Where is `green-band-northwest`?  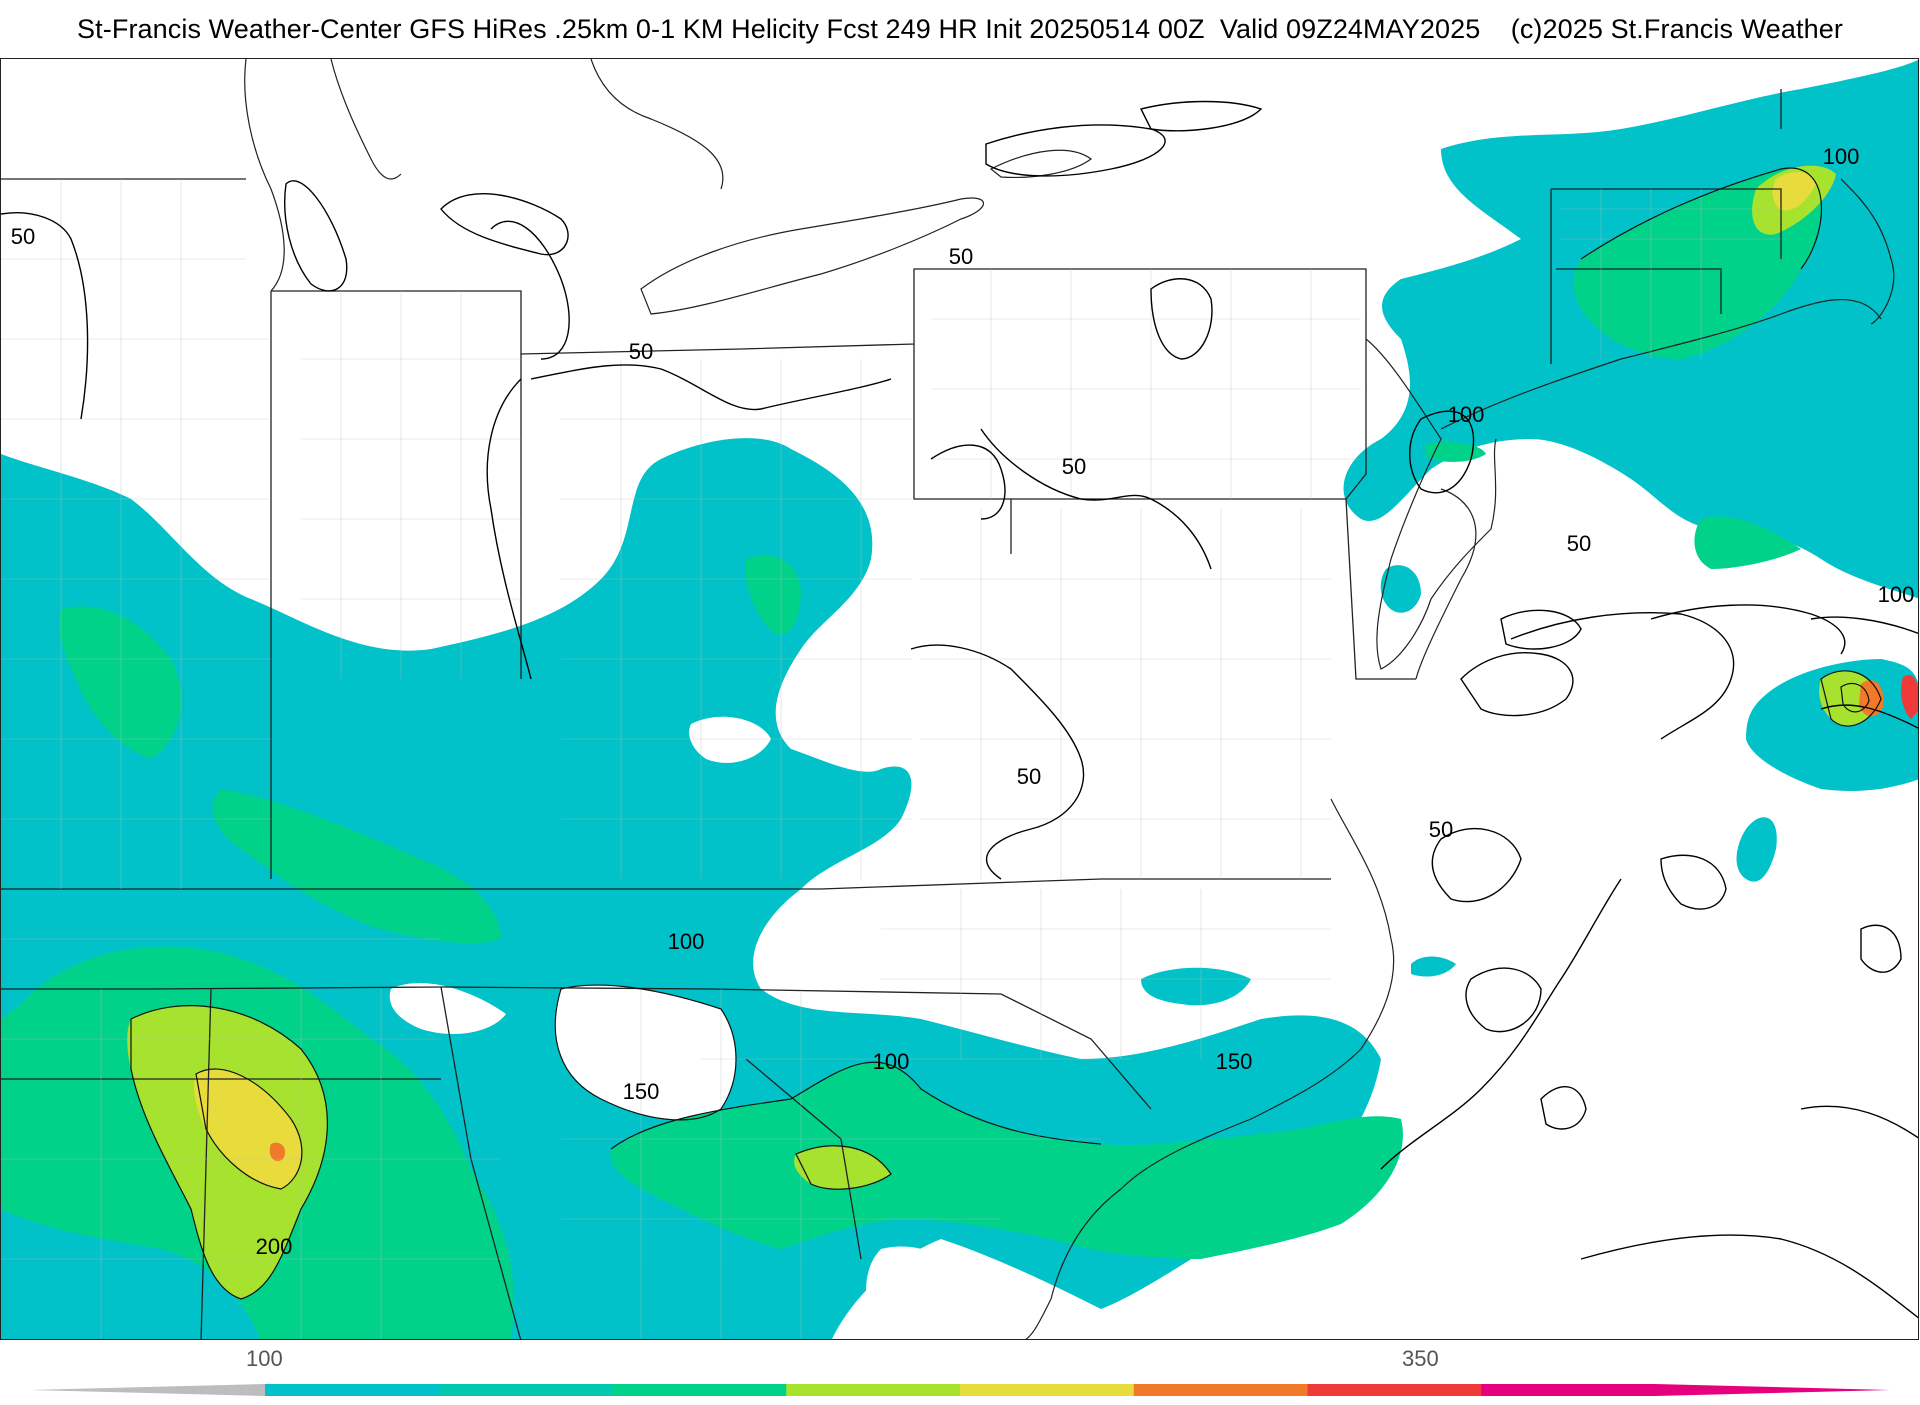 green-band-northwest is located at coordinates (120, 682).